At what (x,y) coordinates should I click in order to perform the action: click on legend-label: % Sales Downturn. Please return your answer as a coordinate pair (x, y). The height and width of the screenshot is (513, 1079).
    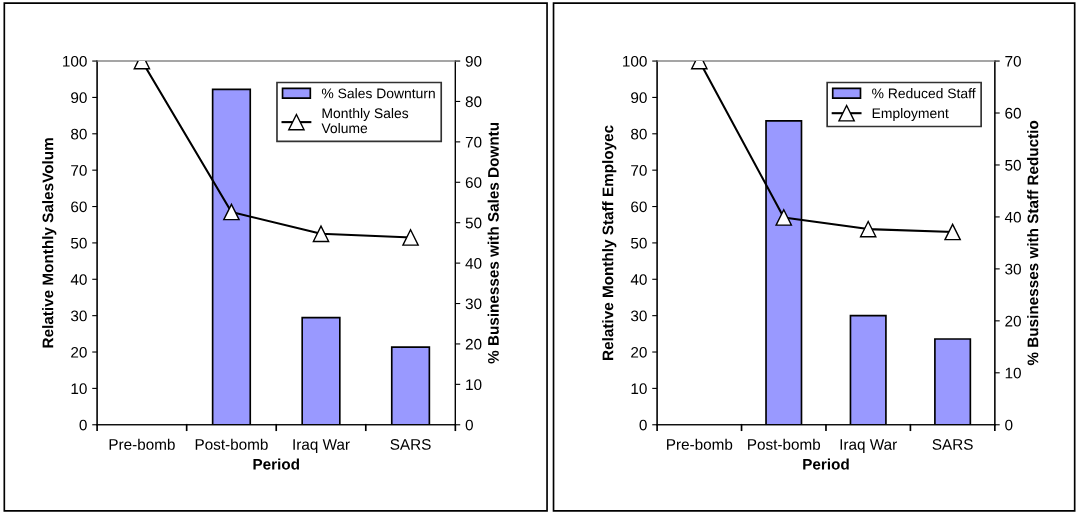
    Looking at the image, I should click on (378, 93).